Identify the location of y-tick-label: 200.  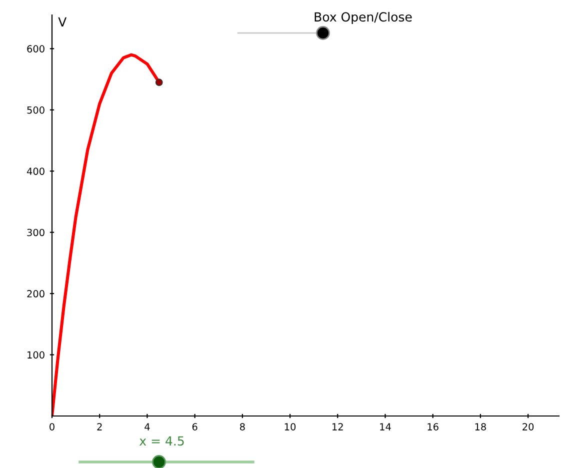
(35, 294).